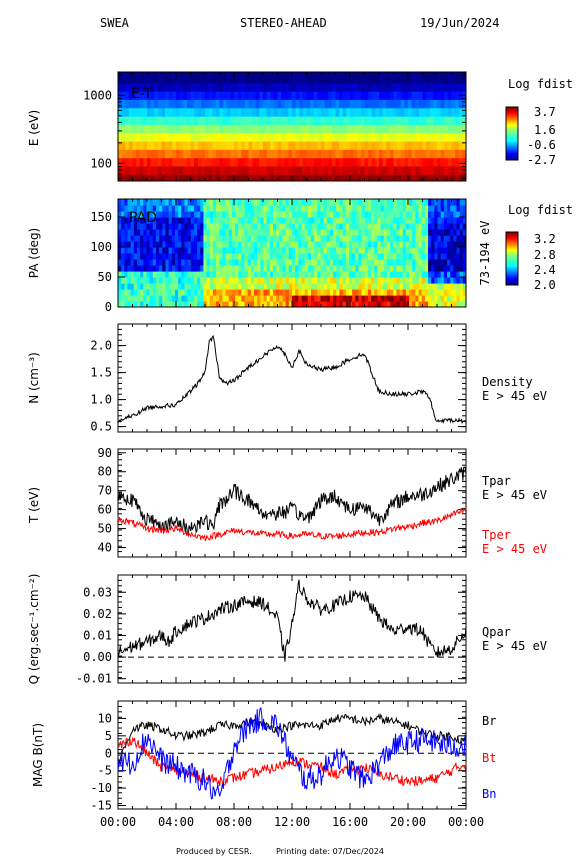  I want to click on time-axis: 00:00 04:00 08:00 12:00 16:00 20:00 00:00, so click(292, 822).